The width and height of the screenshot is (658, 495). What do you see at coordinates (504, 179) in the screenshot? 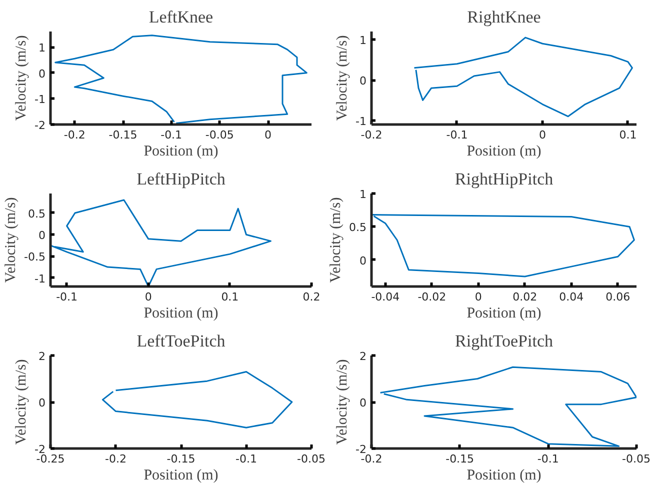
I see `chart-title: RightHipPitch` at bounding box center [504, 179].